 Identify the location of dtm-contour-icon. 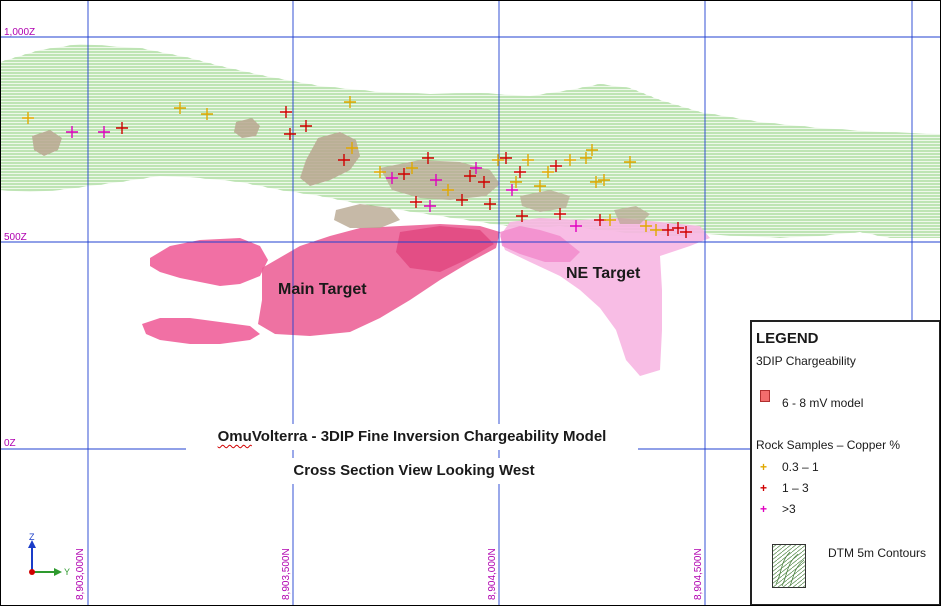
(789, 566).